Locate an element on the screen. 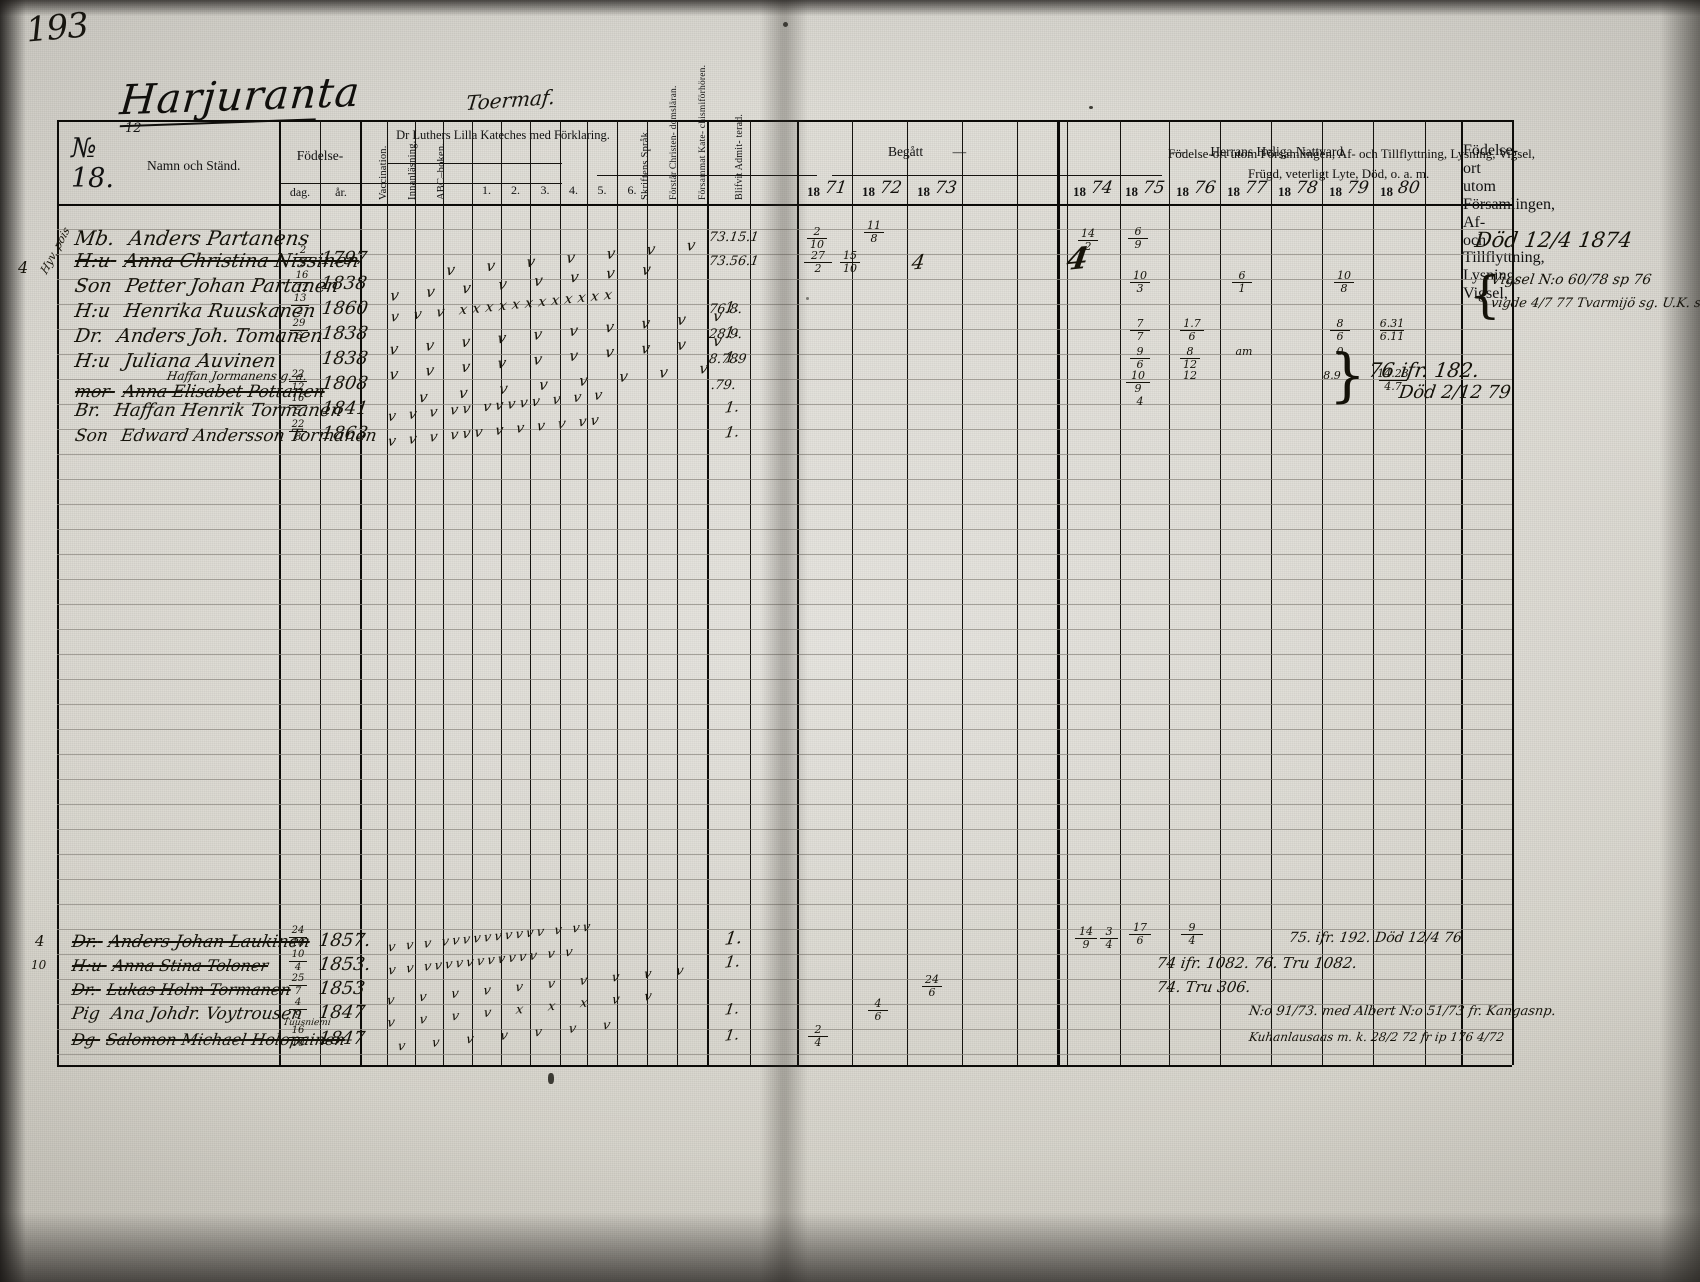 This screenshot has height=1282, width=1700. row-notes: Vigsel N:o 60/78 sp 76 is located at coordinates (1571, 280).